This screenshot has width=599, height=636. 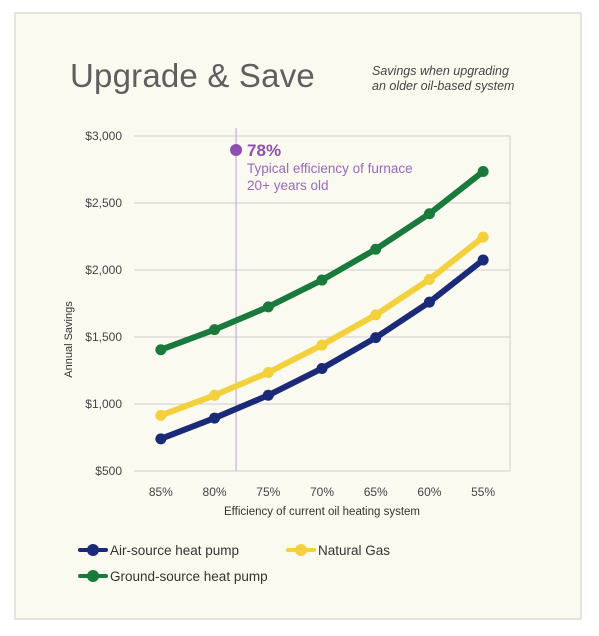 What do you see at coordinates (189, 576) in the screenshot?
I see `legend-label-ground-source: Ground-source heat pump` at bounding box center [189, 576].